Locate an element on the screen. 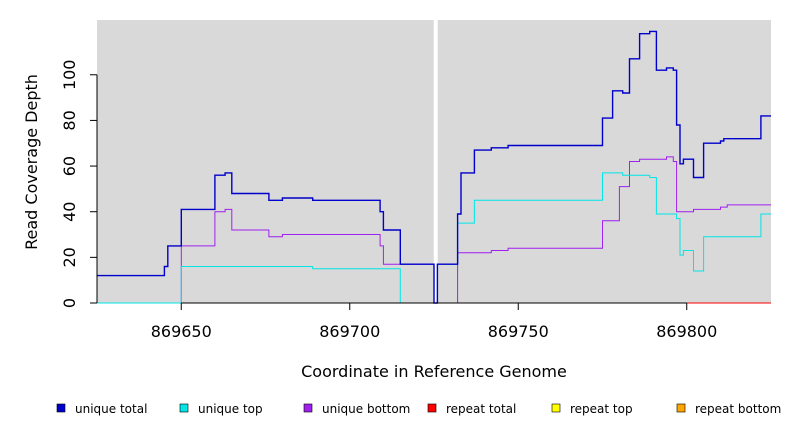  legend-item-repeat-bottom: repeat bottom is located at coordinates (728, 409).